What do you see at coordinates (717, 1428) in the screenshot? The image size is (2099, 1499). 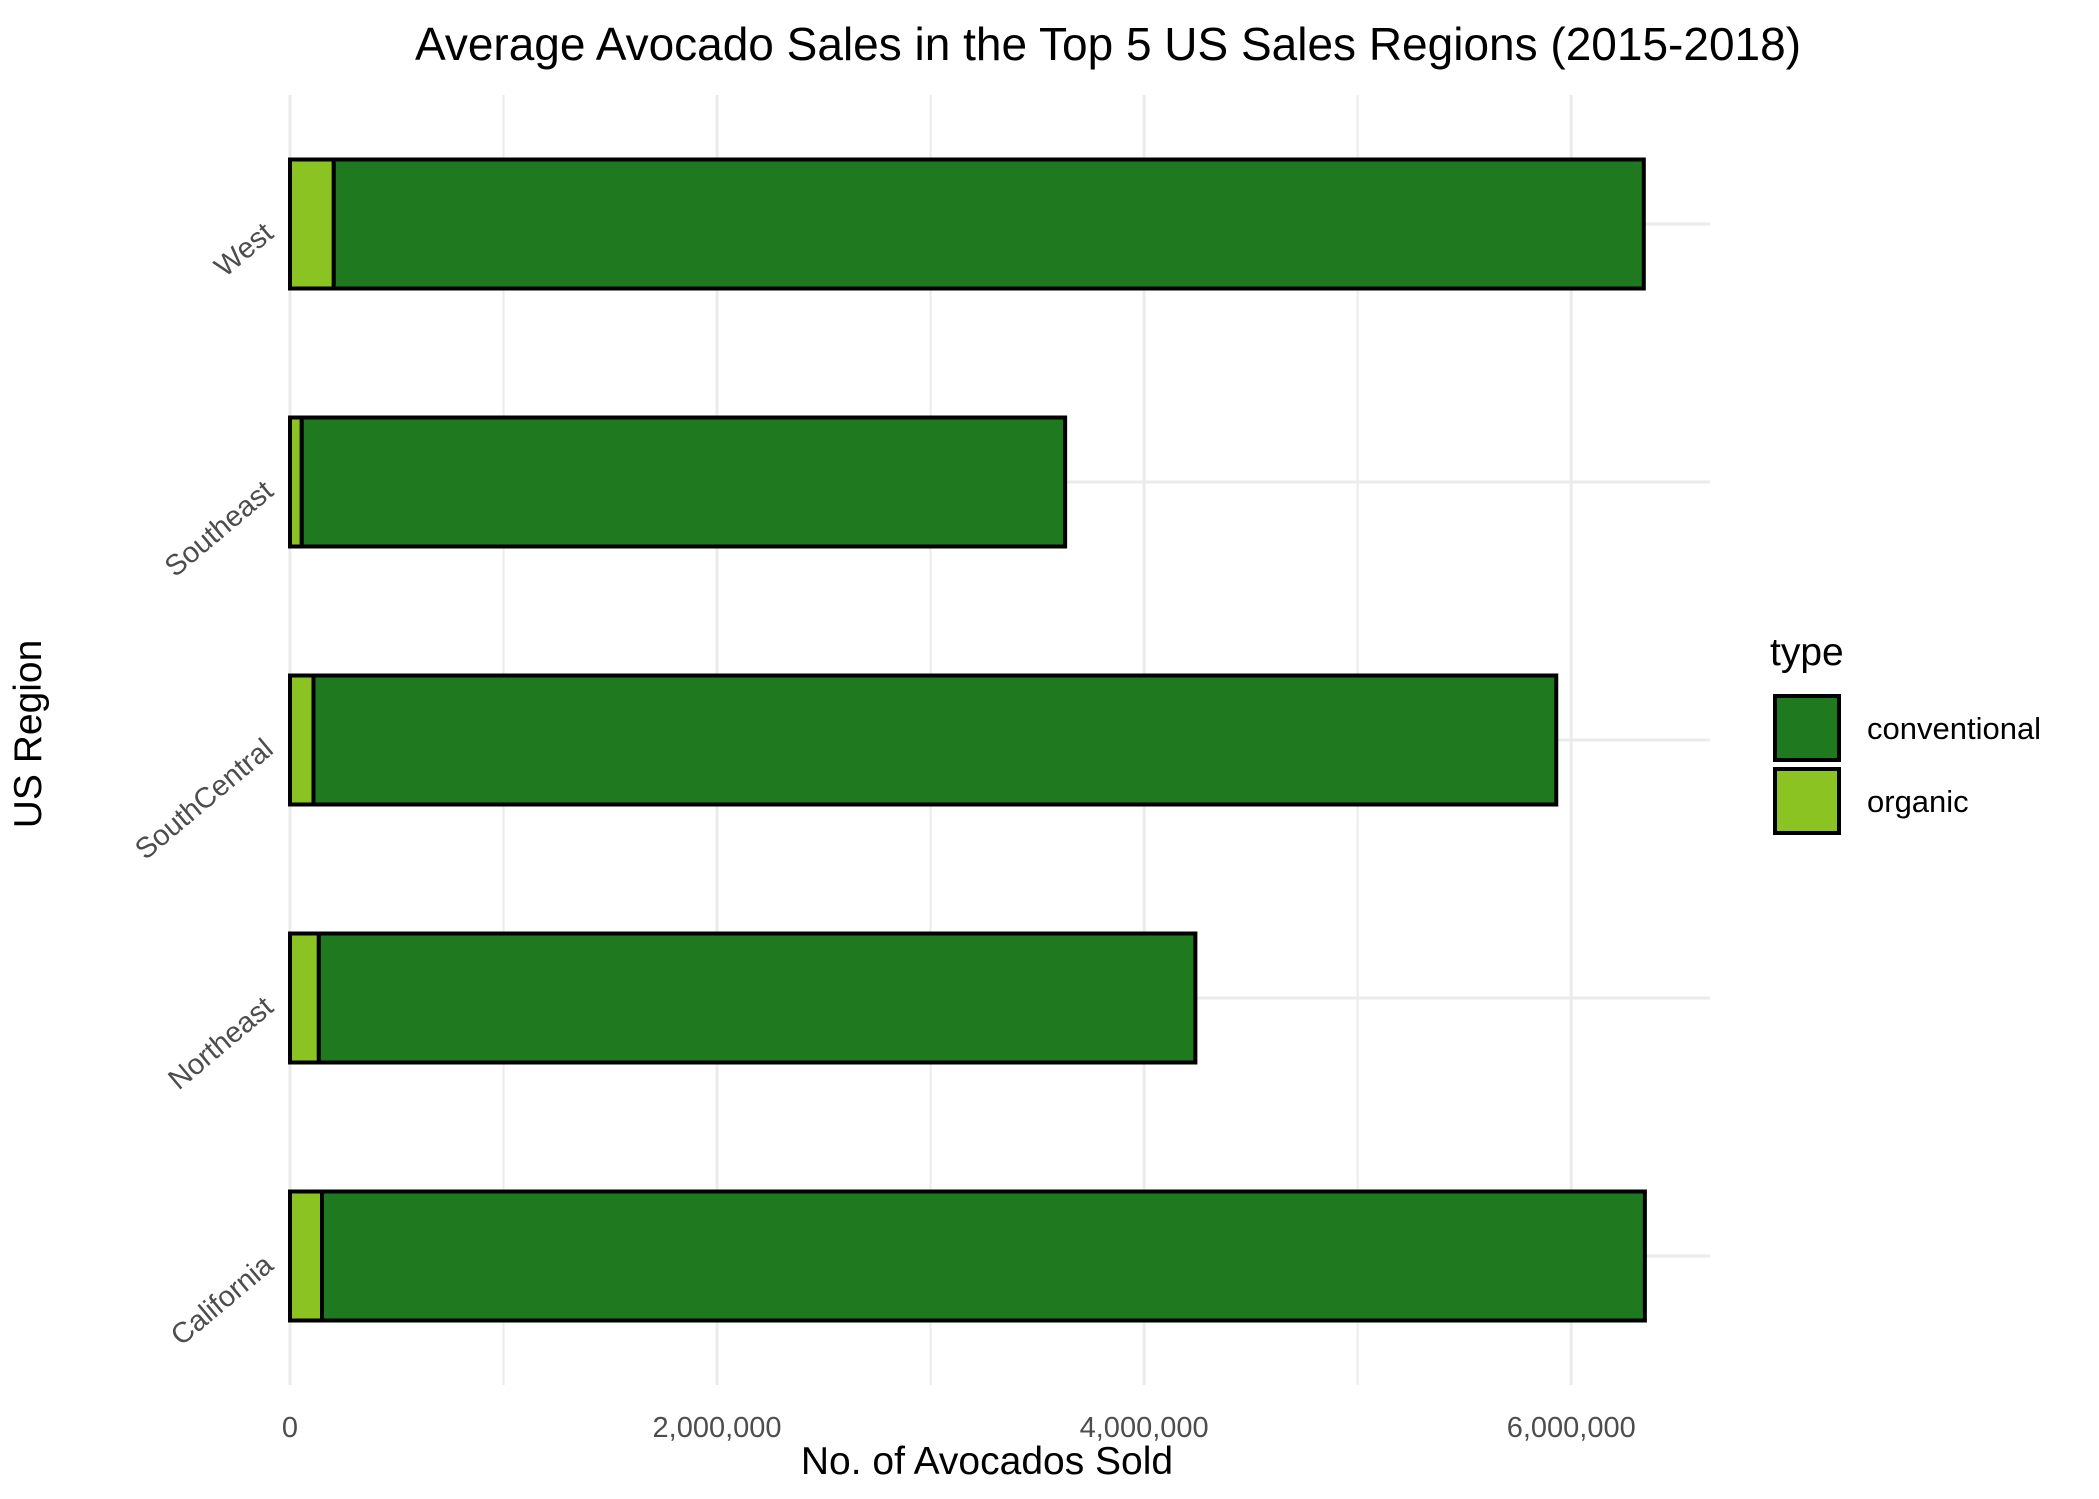 I see `x-tick-label: 2,000,000` at bounding box center [717, 1428].